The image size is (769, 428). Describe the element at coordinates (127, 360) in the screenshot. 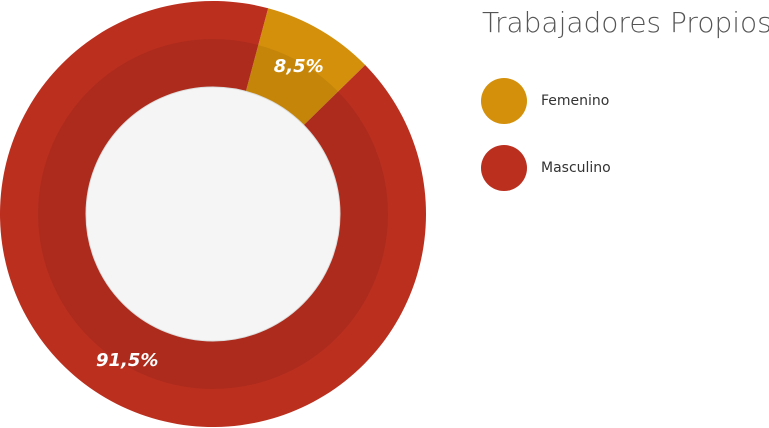

I see `data-label: 91,5%` at that location.